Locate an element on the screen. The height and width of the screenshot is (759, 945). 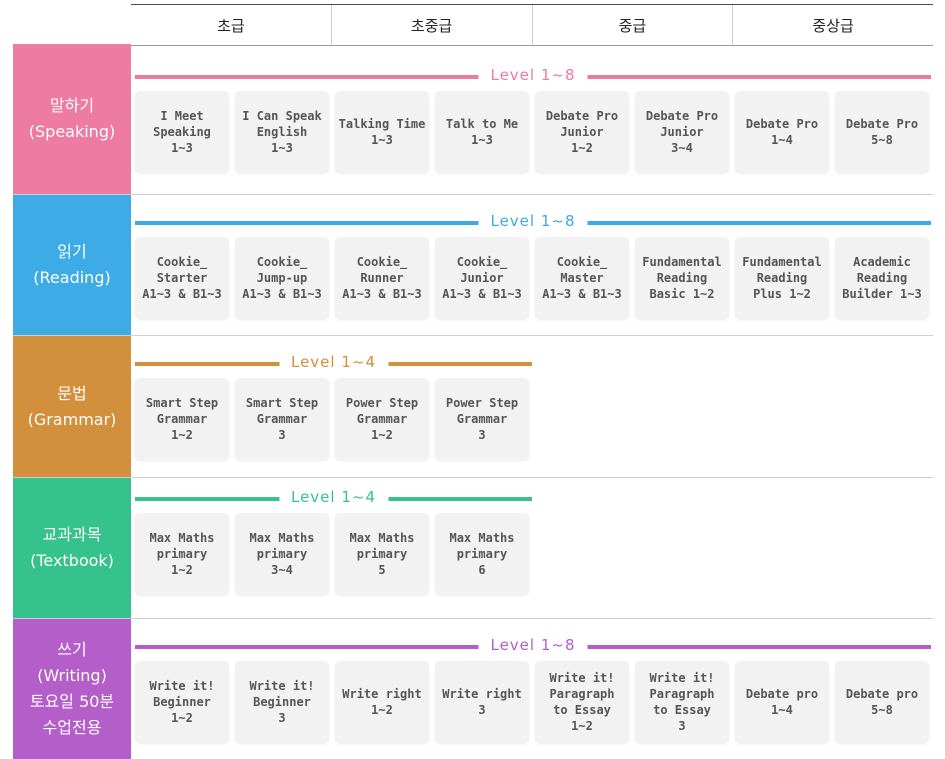
course-card: I Can Speak English 1~3 is located at coordinates (282, 132).